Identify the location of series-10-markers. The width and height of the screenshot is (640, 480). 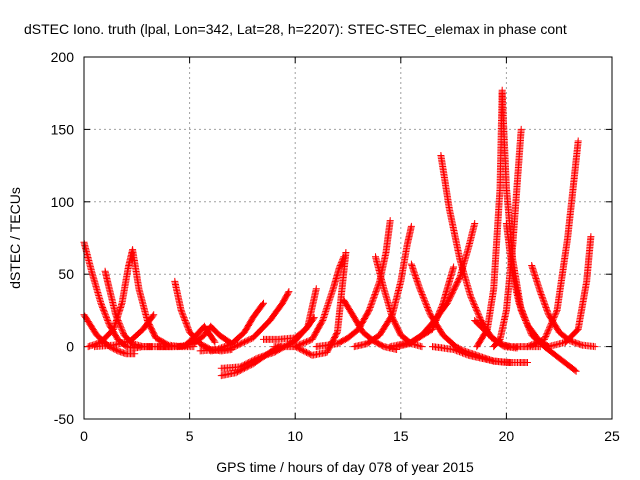
(250, 321).